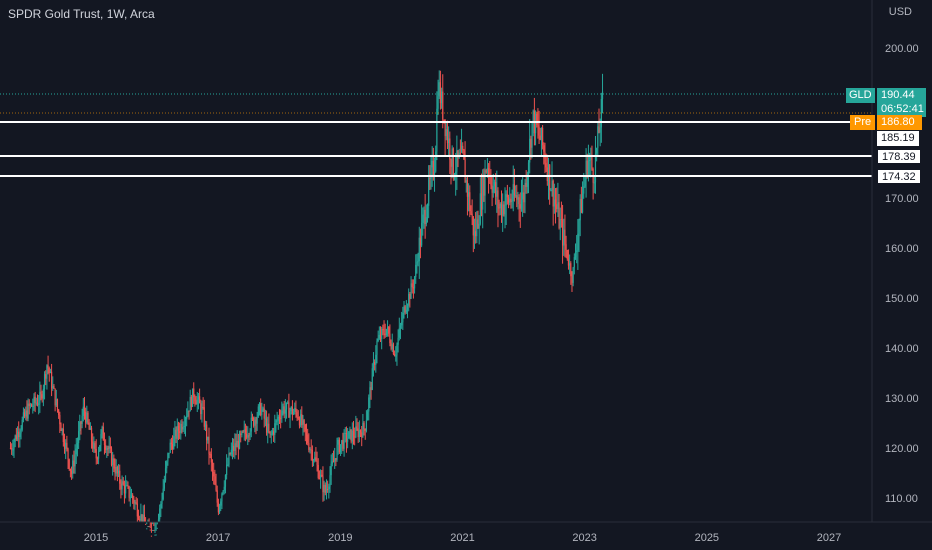 This screenshot has width=932, height=550. Describe the element at coordinates (898, 138) in the screenshot. I see `level-tag-1: 185.19` at that location.